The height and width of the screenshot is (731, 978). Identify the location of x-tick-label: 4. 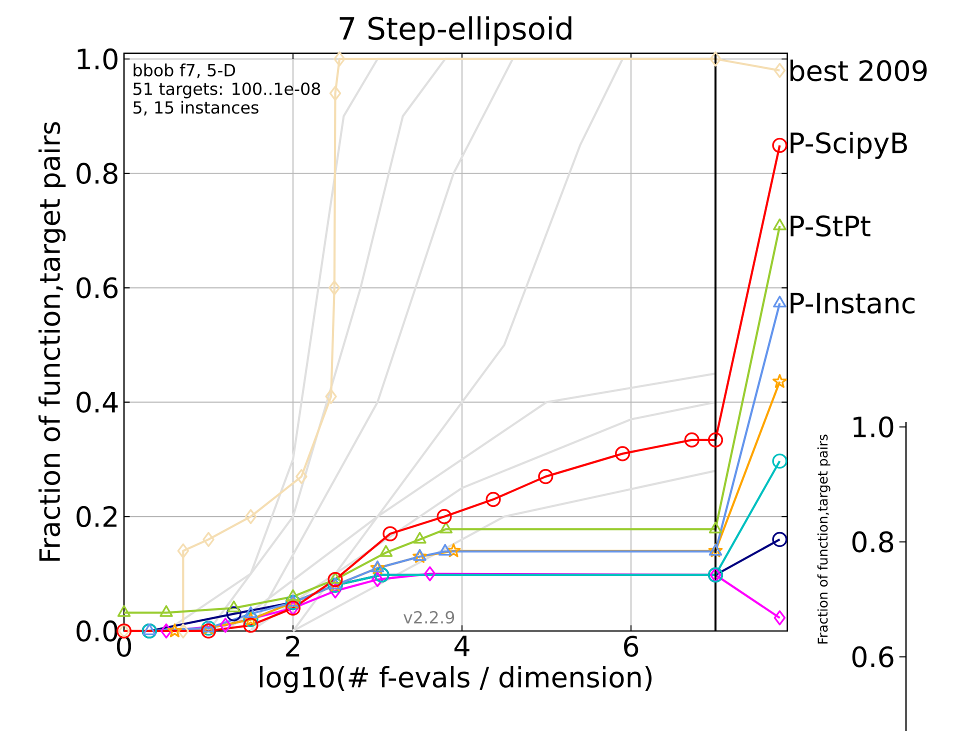
(462, 646).